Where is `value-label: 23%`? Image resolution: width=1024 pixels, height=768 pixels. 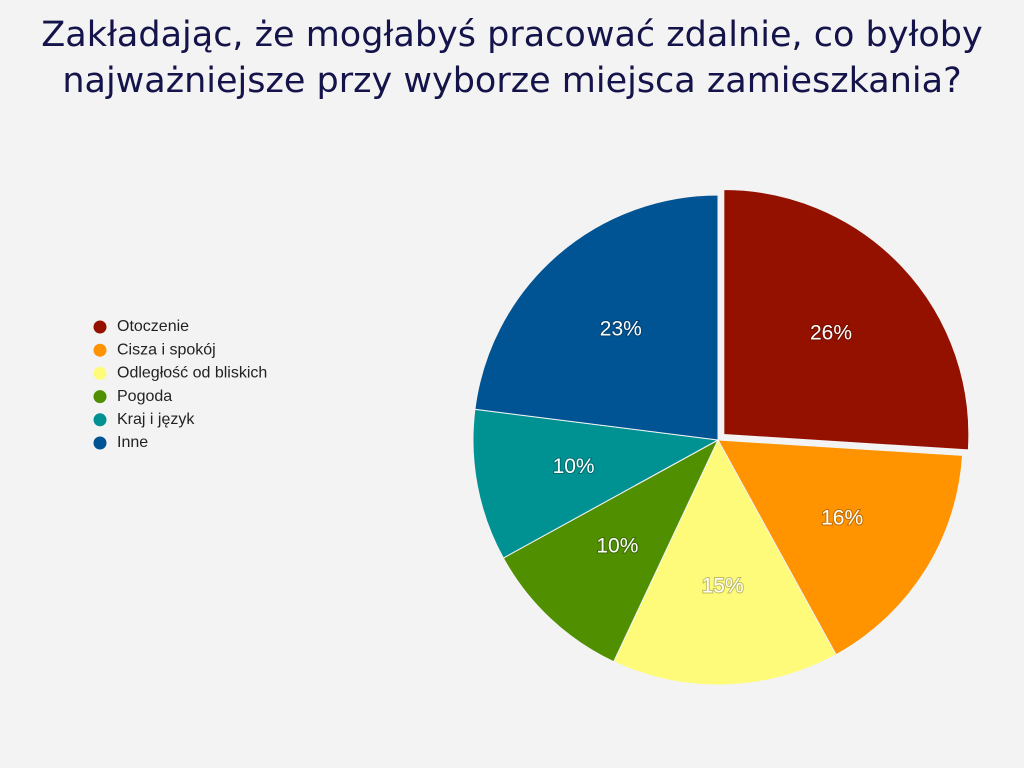
value-label: 23% is located at coordinates (621, 328).